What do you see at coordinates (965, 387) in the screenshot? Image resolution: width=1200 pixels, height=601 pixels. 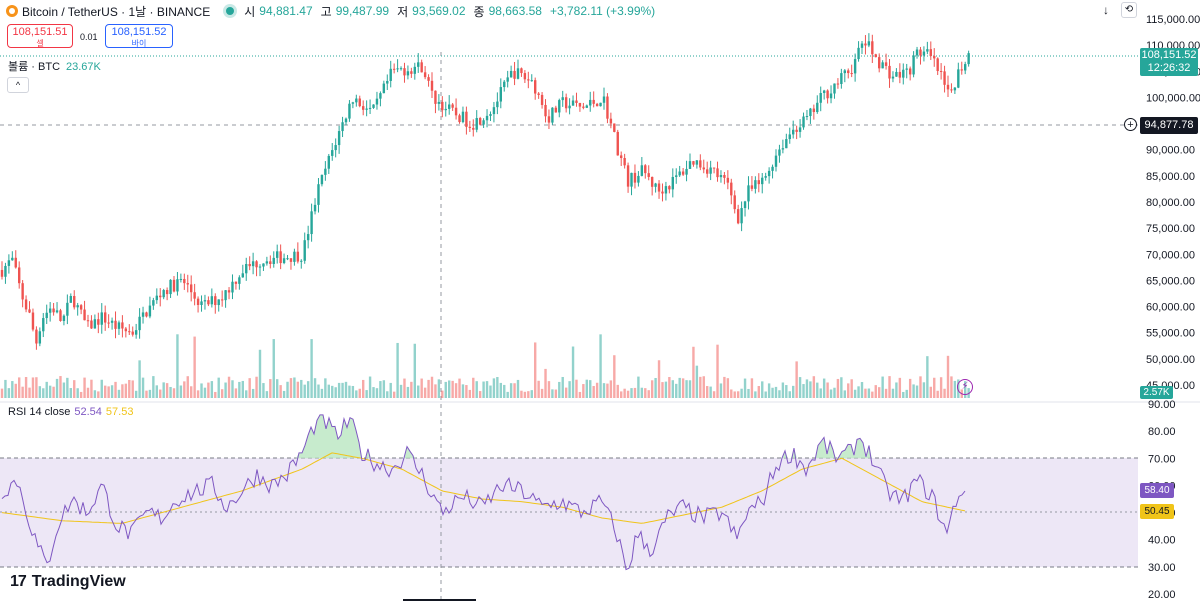 I see `lightning-icon: ⚡` at bounding box center [965, 387].